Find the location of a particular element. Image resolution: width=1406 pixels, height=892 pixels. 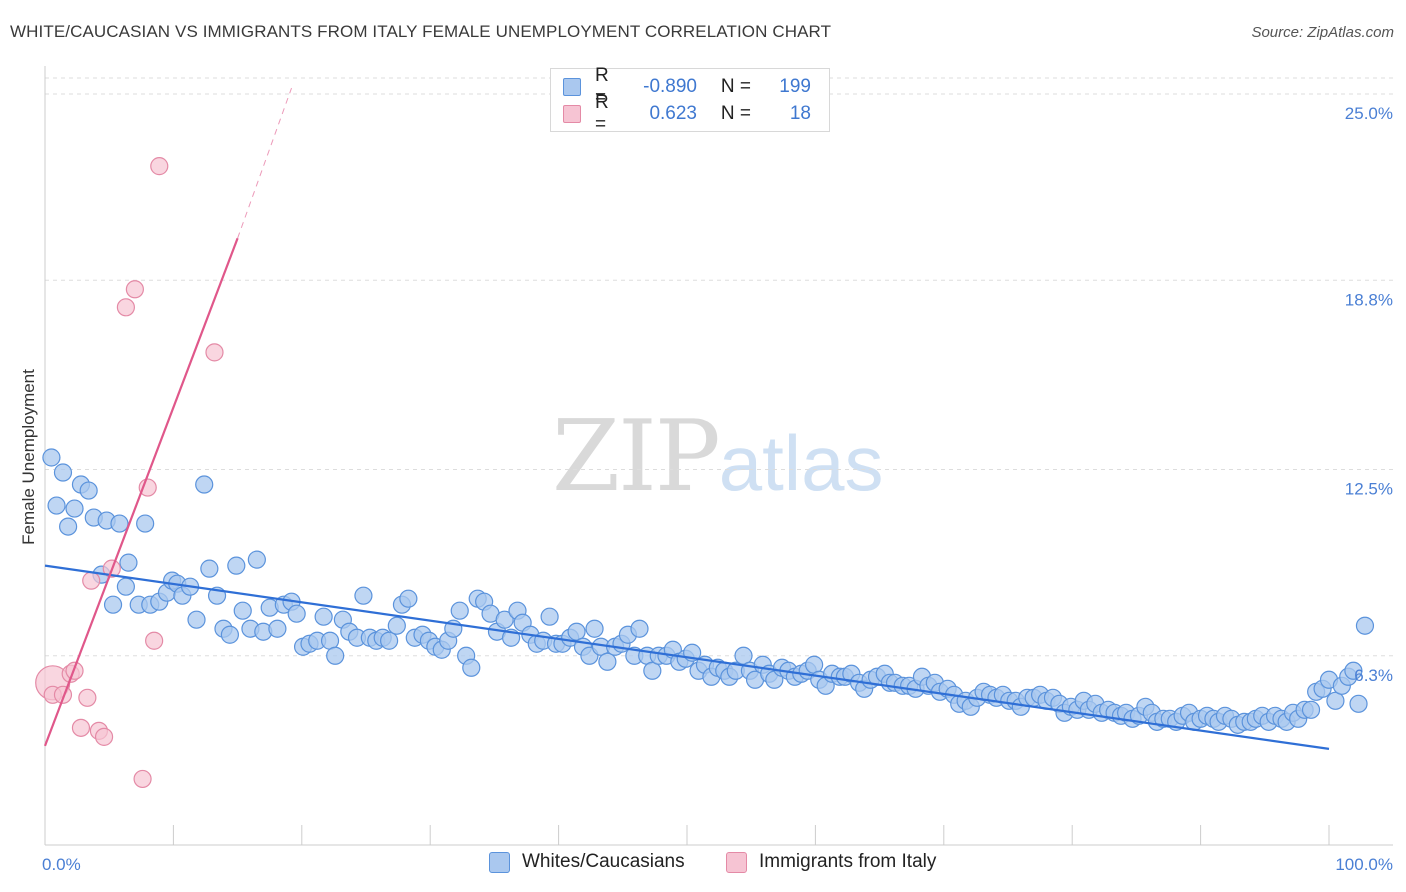

correlation-legend: R = -0.890 N = 199 R = 0.623 N = 18 is located at coordinates (690, 100).